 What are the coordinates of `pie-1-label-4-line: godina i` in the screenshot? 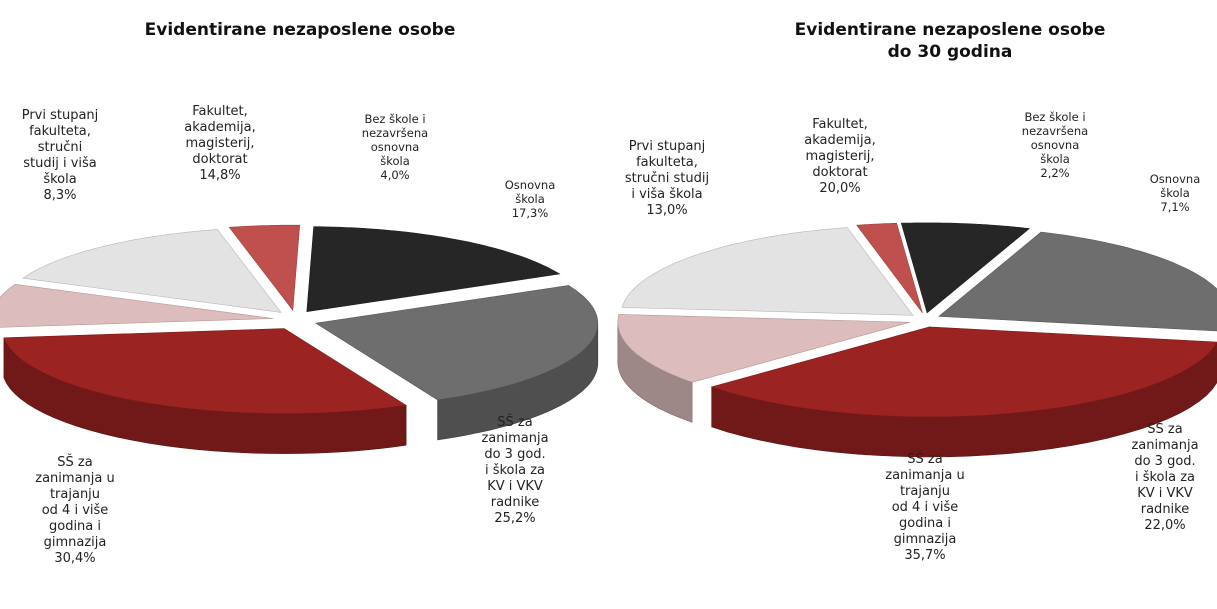 It's located at (75, 526).